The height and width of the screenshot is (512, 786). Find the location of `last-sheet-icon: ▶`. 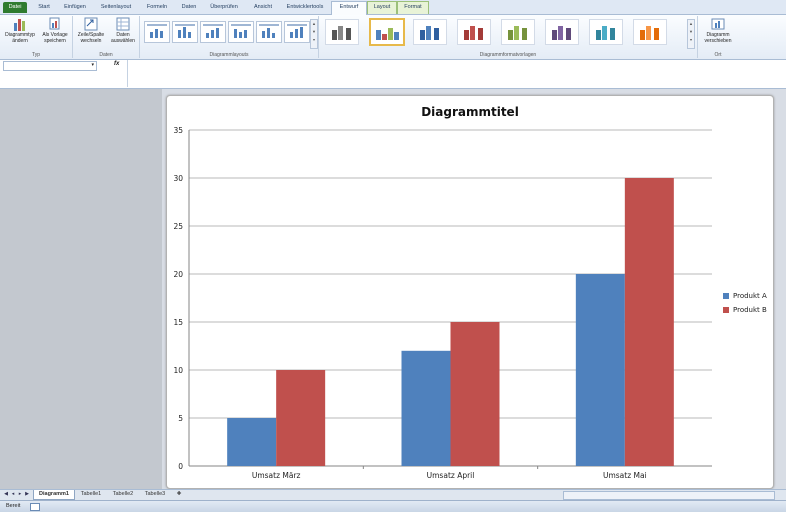

last-sheet-icon: ▶ is located at coordinates (27, 494).